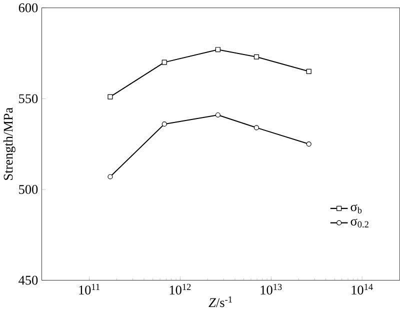 This screenshot has width=400, height=310. Describe the element at coordinates (362, 289) in the screenshot. I see `x-tick-label: 10$^{14}$` at that location.